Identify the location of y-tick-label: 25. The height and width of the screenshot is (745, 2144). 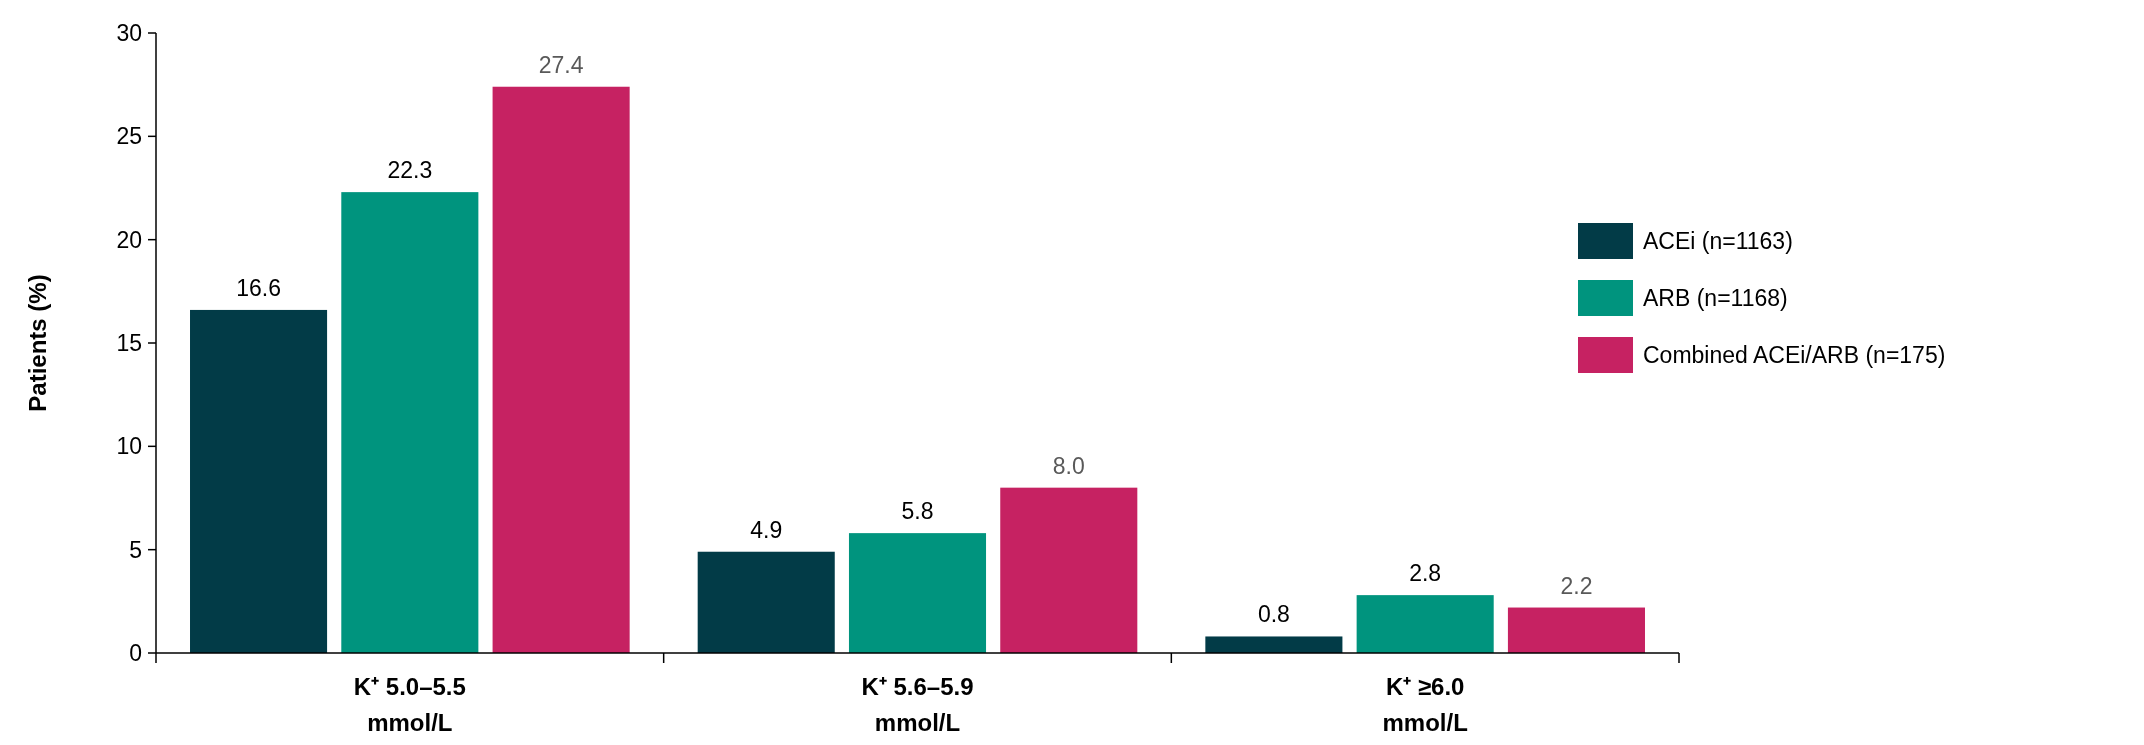
(129, 136).